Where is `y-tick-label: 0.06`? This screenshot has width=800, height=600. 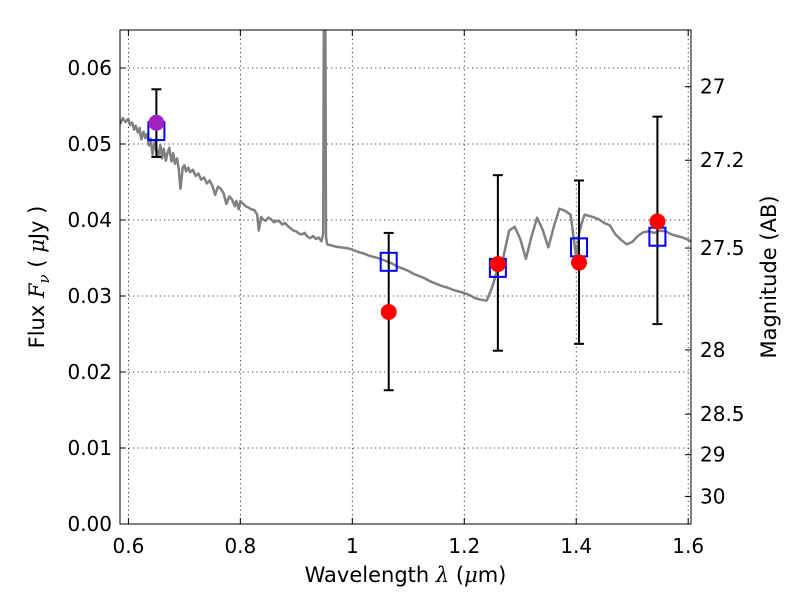
y-tick-label: 0.06 is located at coordinates (89, 68).